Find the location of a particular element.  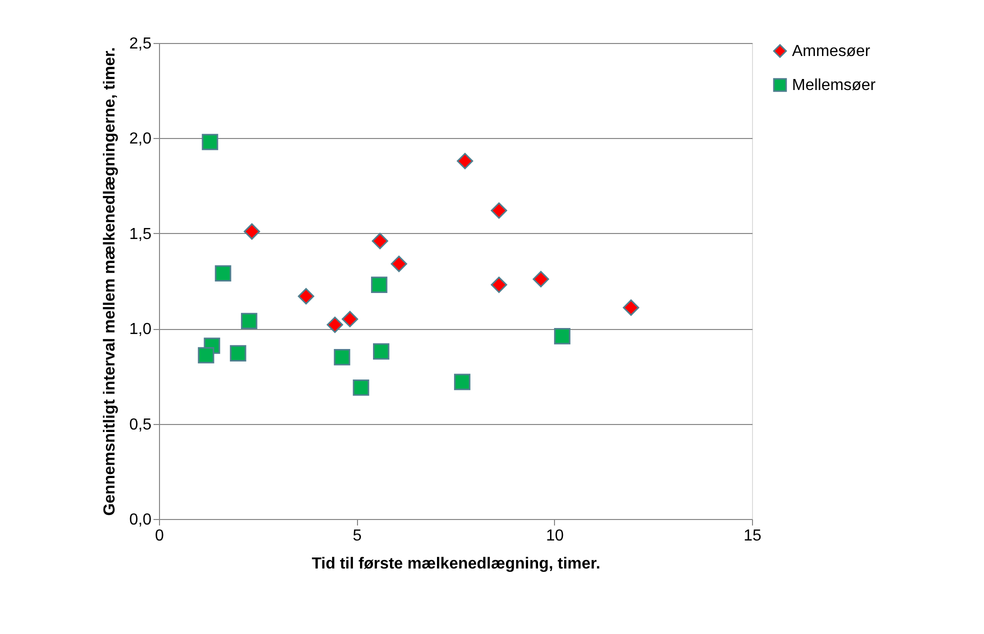

x-tick-label: 0 is located at coordinates (159, 536).